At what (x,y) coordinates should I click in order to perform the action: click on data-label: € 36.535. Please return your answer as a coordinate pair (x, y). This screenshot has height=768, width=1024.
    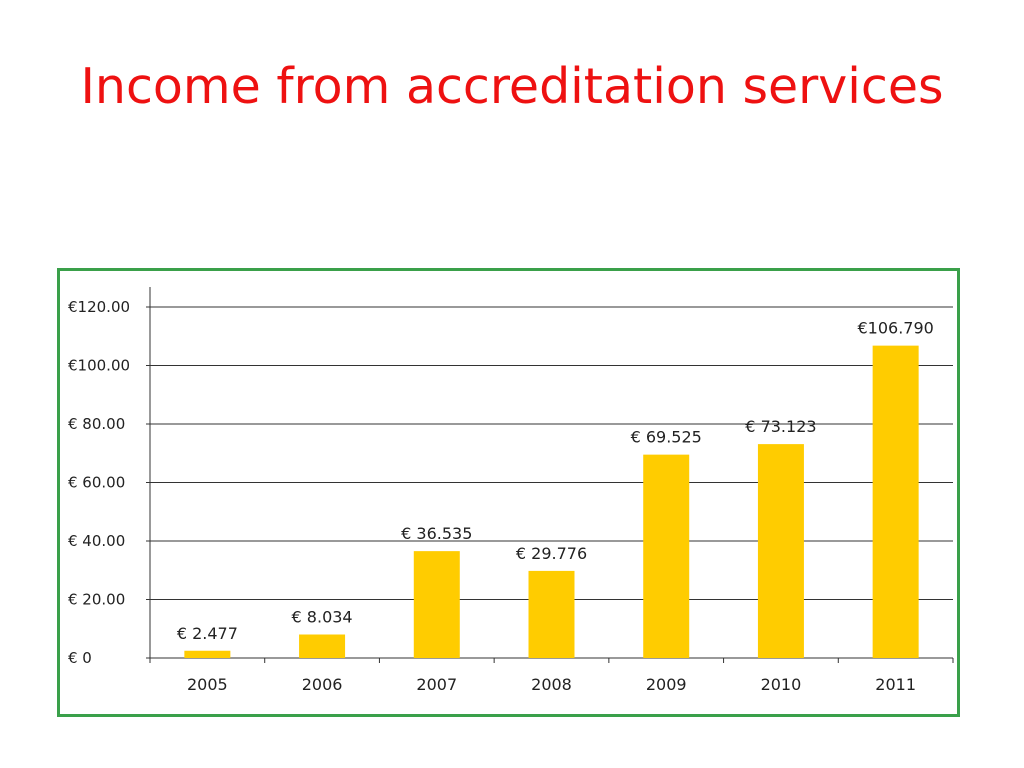
    Looking at the image, I should click on (436, 533).